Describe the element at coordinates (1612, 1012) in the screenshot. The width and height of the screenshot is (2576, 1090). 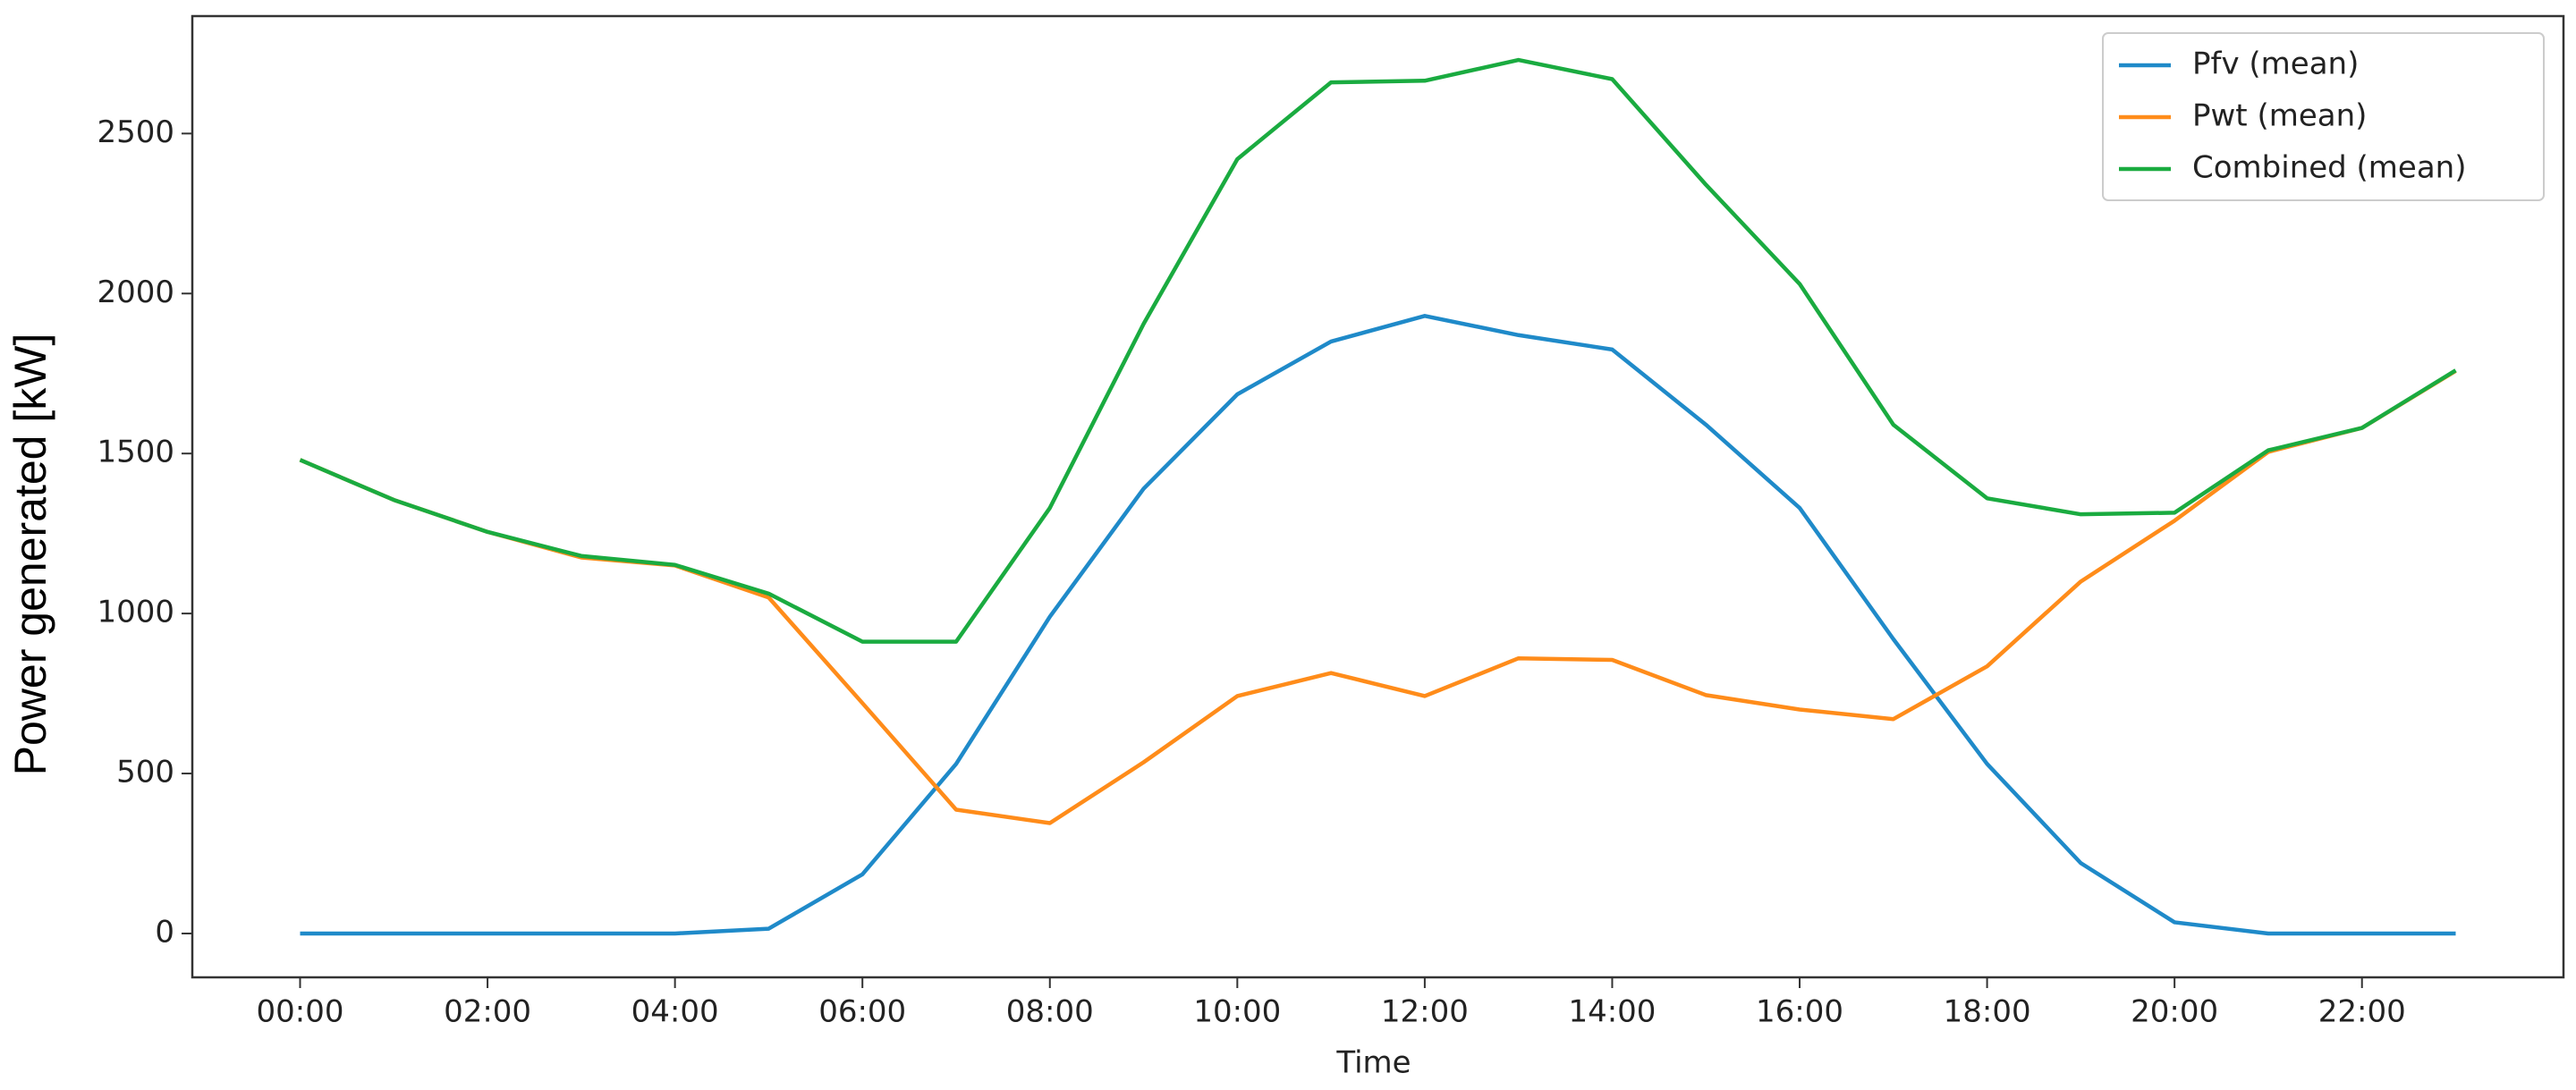
I see `x-tick-label: 14:00` at that location.